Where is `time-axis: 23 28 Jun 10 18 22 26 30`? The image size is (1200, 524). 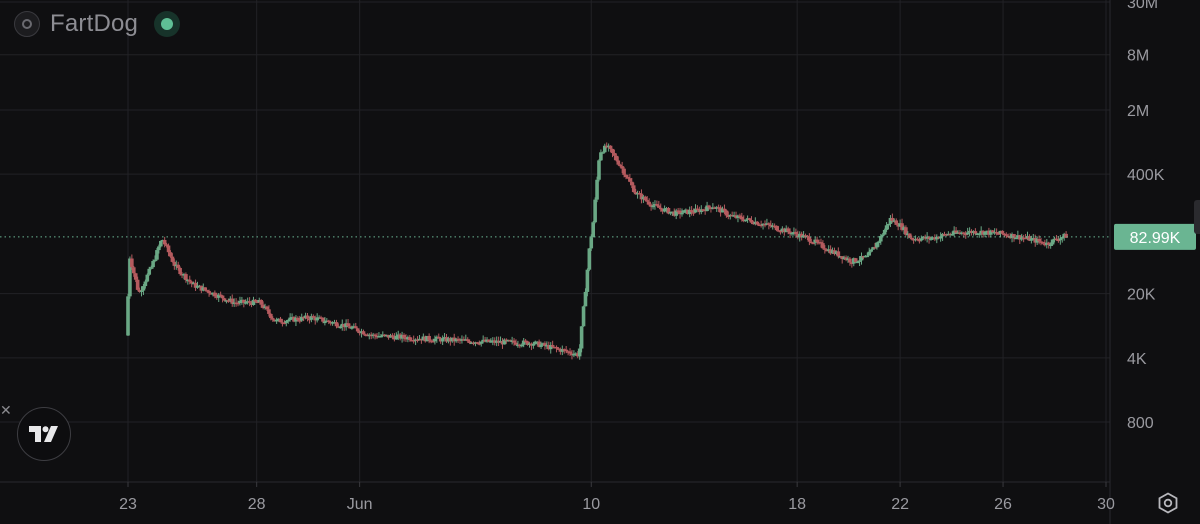
time-axis: 23 28 Jun 10 18 22 26 30 is located at coordinates (617, 497).